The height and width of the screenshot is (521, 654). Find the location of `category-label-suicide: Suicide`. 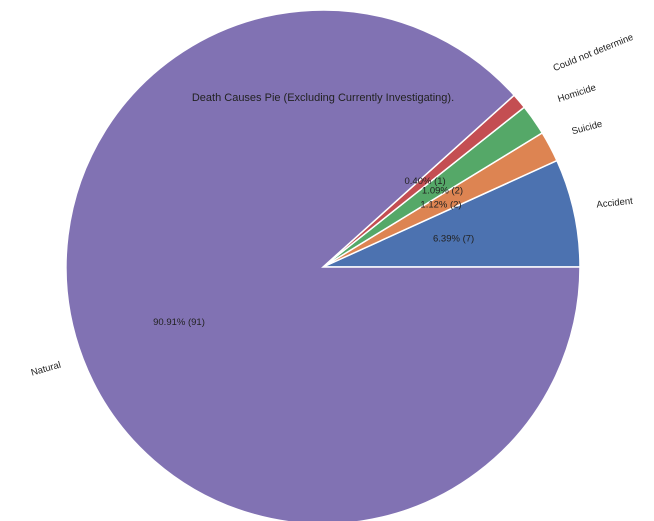

category-label-suicide: Suicide is located at coordinates (587, 128).